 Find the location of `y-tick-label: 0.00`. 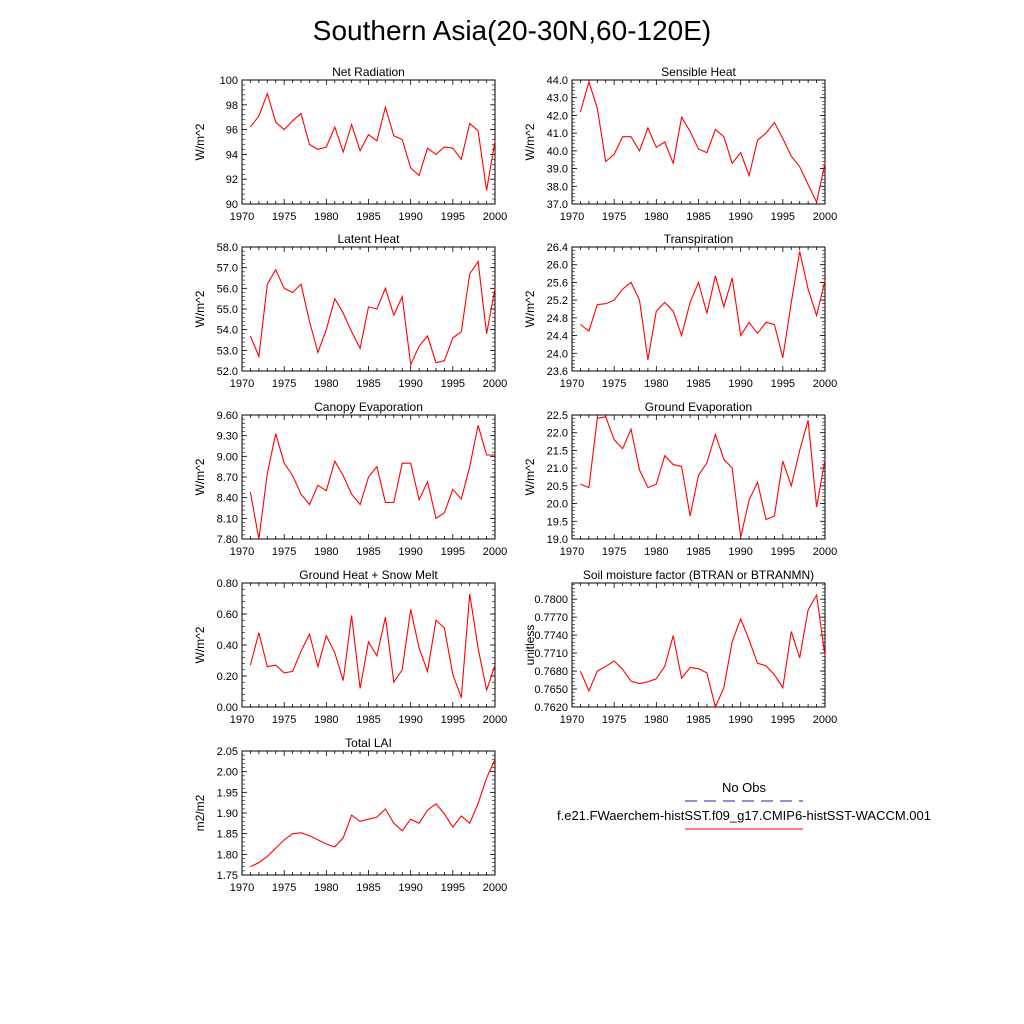

y-tick-label: 0.00 is located at coordinates (227, 708).